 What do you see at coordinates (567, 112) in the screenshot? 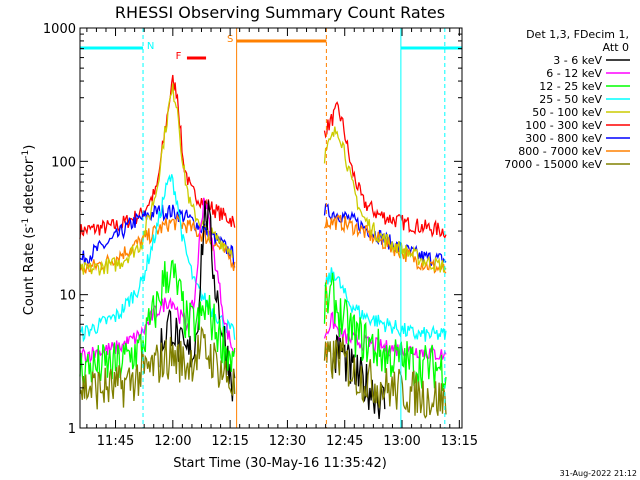
I see `legend-label: 50 - 100 keV` at bounding box center [567, 112].